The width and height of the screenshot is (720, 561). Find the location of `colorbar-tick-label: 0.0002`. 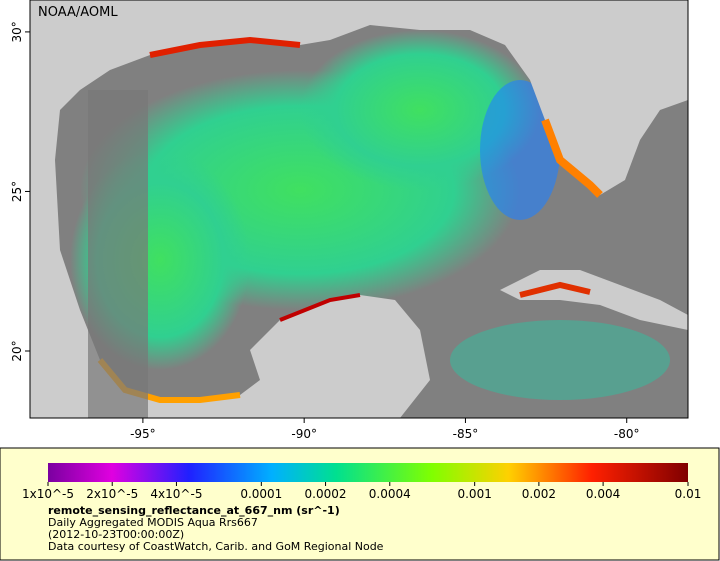

colorbar-tick-label: 0.0002 is located at coordinates (326, 494).